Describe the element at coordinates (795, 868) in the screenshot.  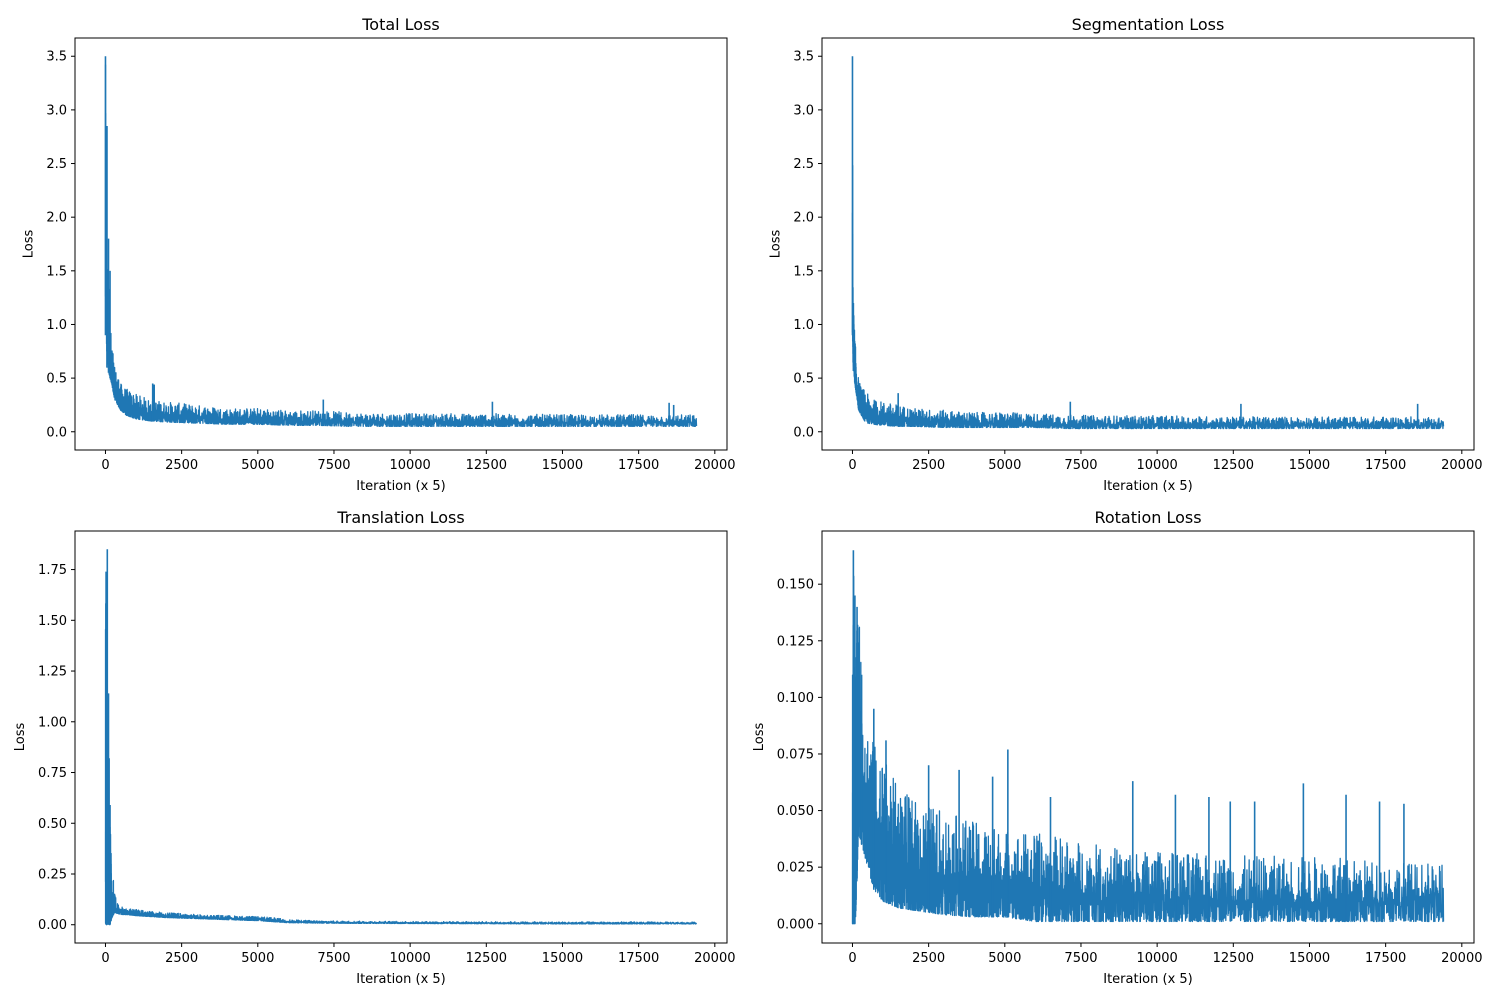
I see `y-tick-label: 0.025` at that location.